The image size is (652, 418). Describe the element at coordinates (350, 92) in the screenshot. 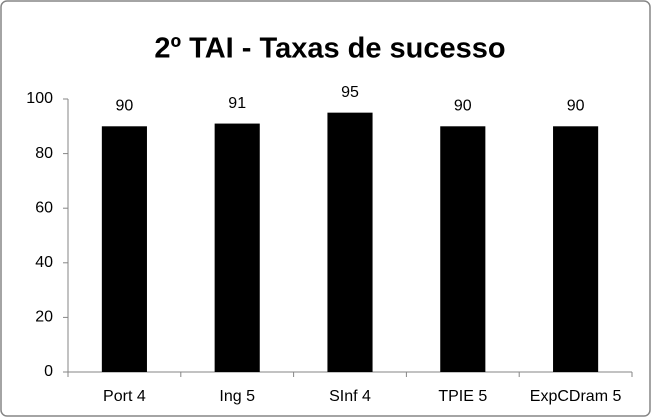

I see `data-label: 95` at that location.